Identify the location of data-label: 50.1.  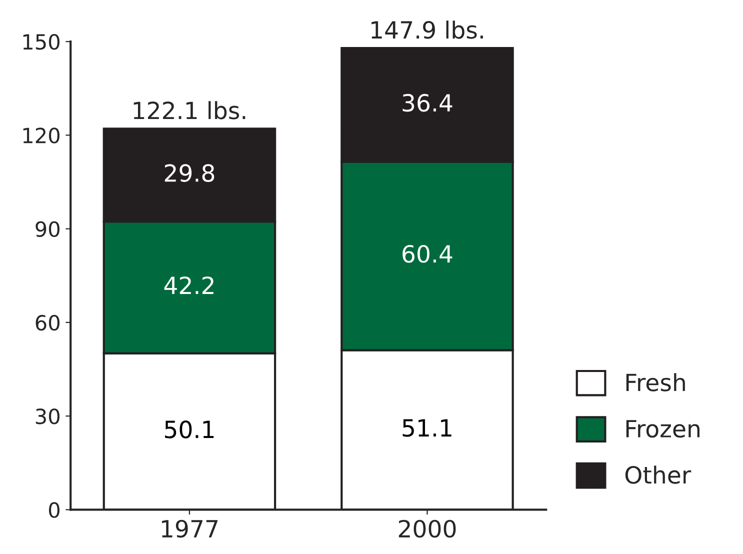
(189, 429).